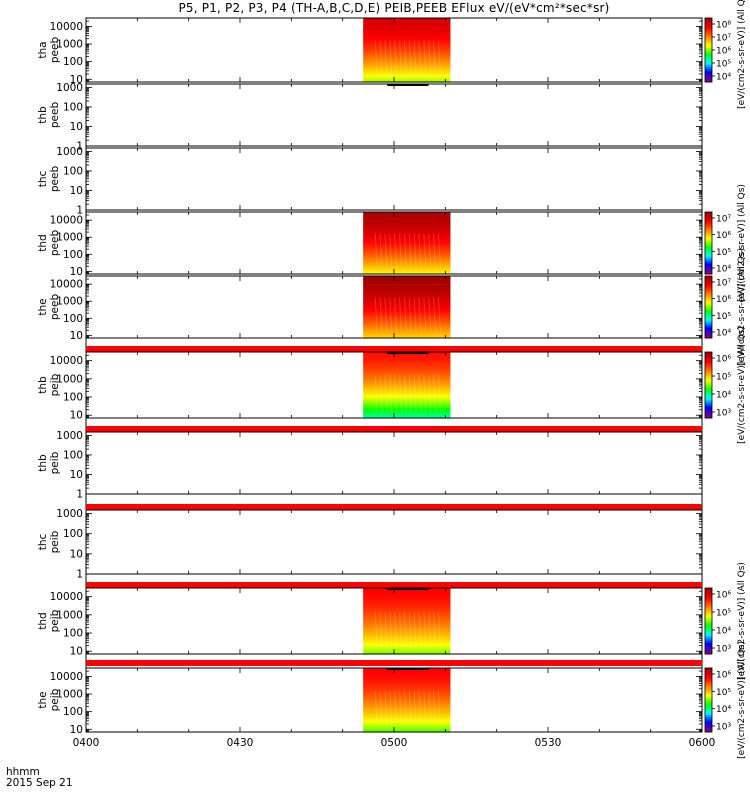 The height and width of the screenshot is (800, 750). Describe the element at coordinates (23, 772) in the screenshot. I see `time-axis-label: hhmm` at that location.